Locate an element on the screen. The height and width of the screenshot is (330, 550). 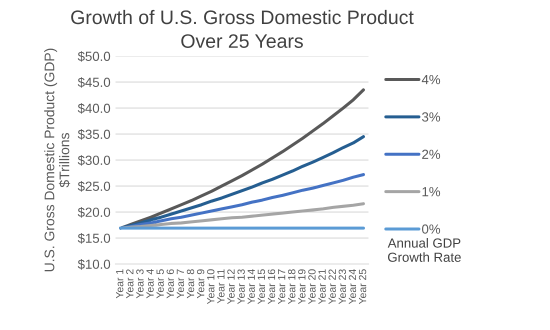
y-tick-label: $15.0 is located at coordinates (94, 238).